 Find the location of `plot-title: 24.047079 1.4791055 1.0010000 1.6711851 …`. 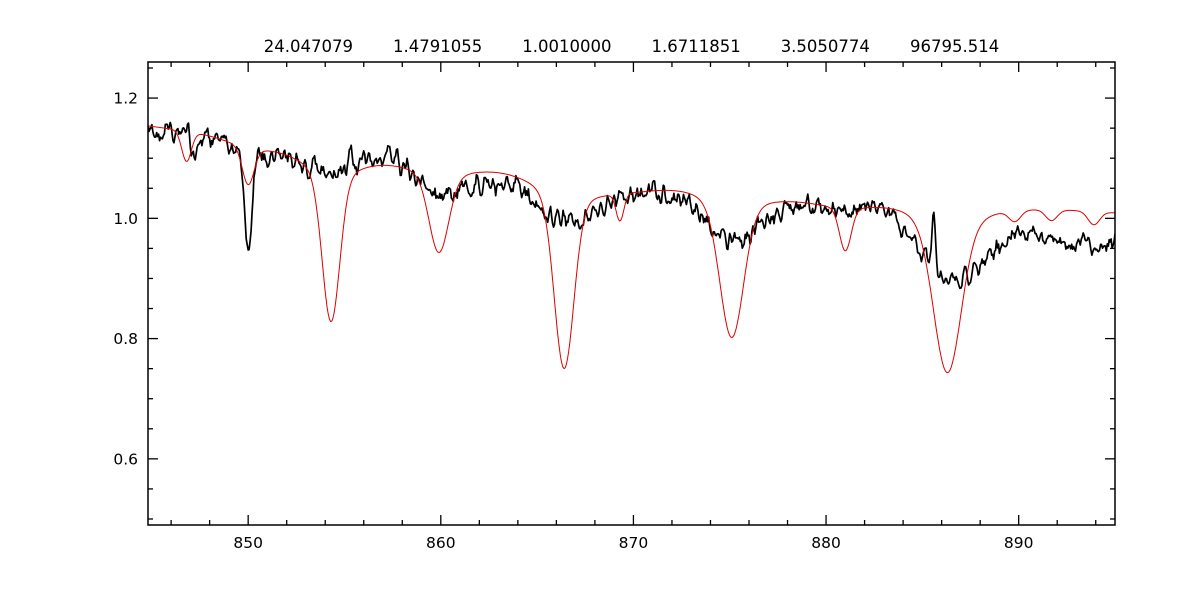

plot-title: 24.047079 1.4791055 1.0010000 1.6711851 … is located at coordinates (631, 46).